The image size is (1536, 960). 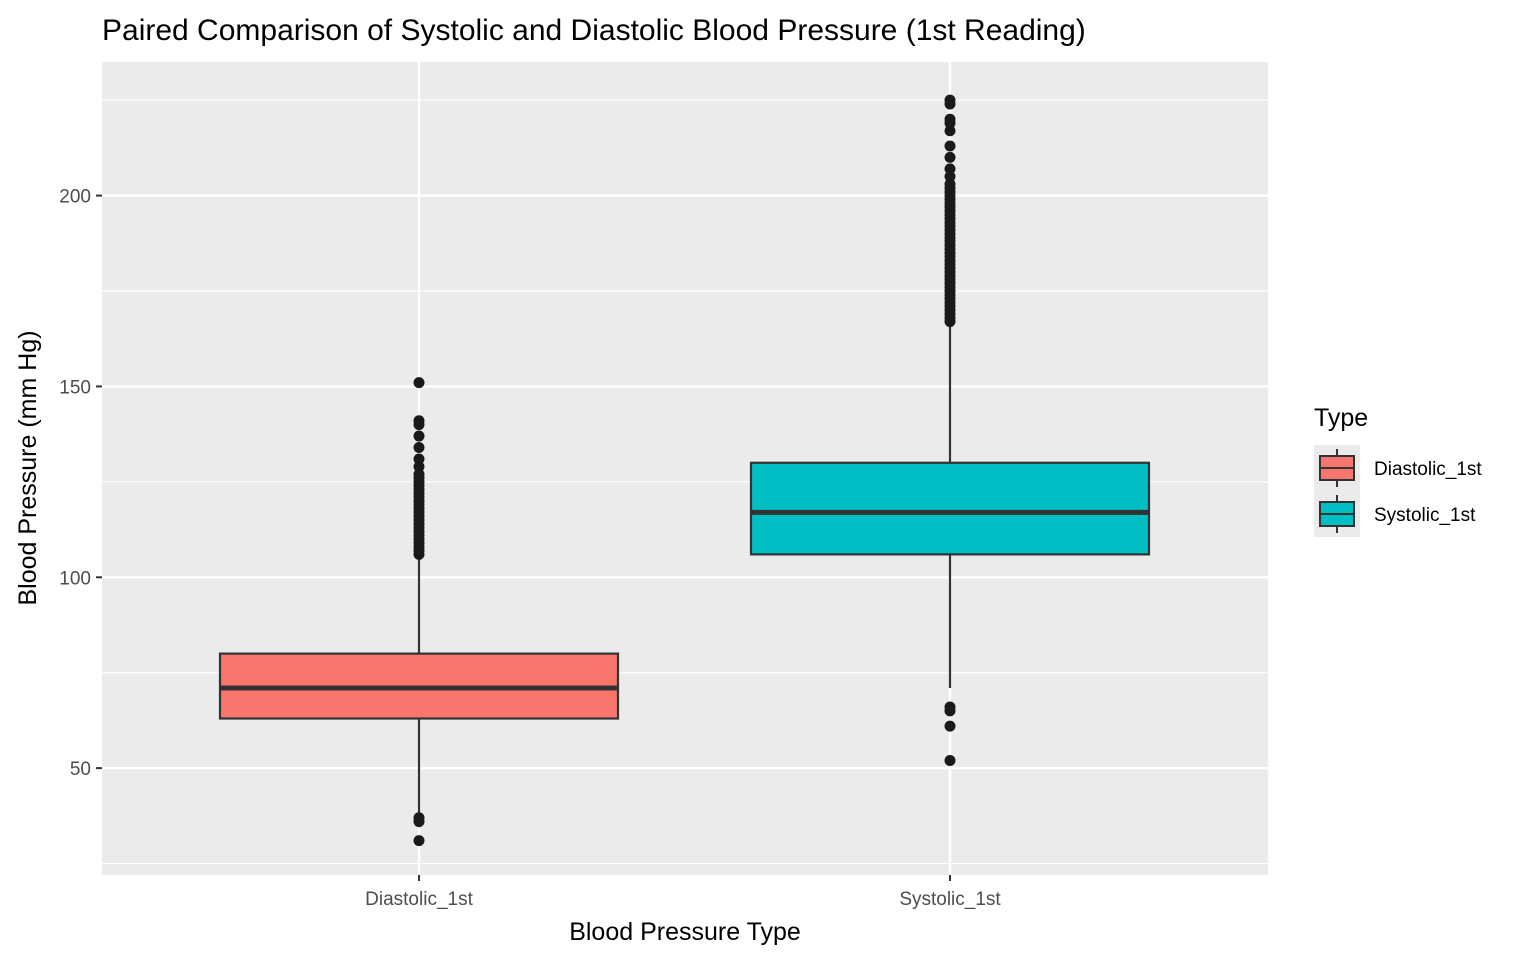 What do you see at coordinates (1428, 469) in the screenshot?
I see `legend-label: Diastolic_1st` at bounding box center [1428, 469].